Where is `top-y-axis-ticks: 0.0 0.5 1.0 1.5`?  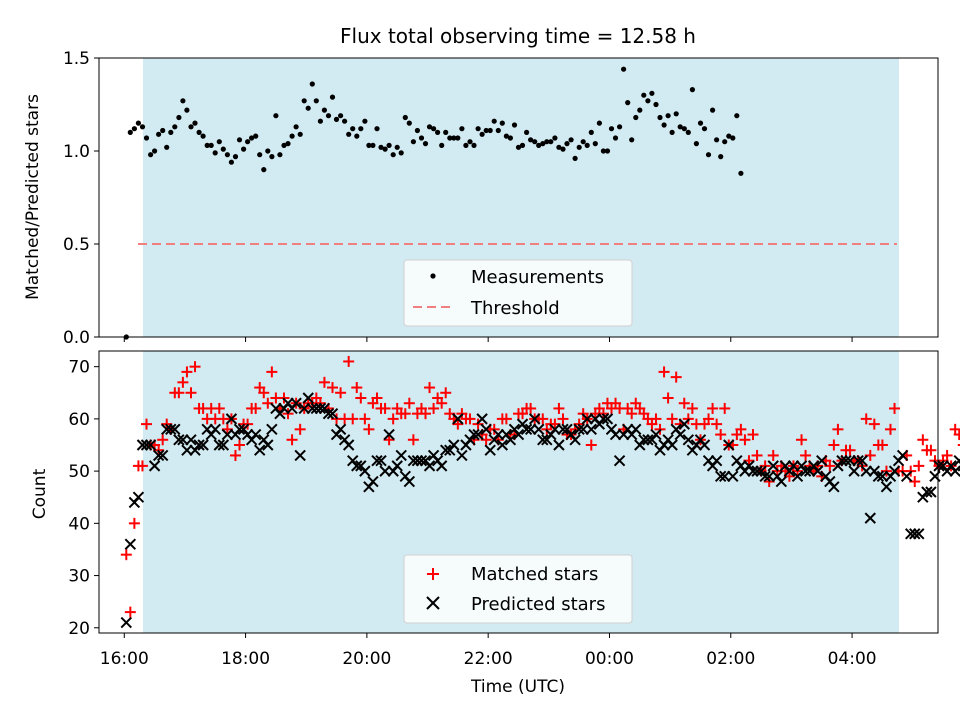 top-y-axis-ticks: 0.0 0.5 1.0 1.5 is located at coordinates (81, 198).